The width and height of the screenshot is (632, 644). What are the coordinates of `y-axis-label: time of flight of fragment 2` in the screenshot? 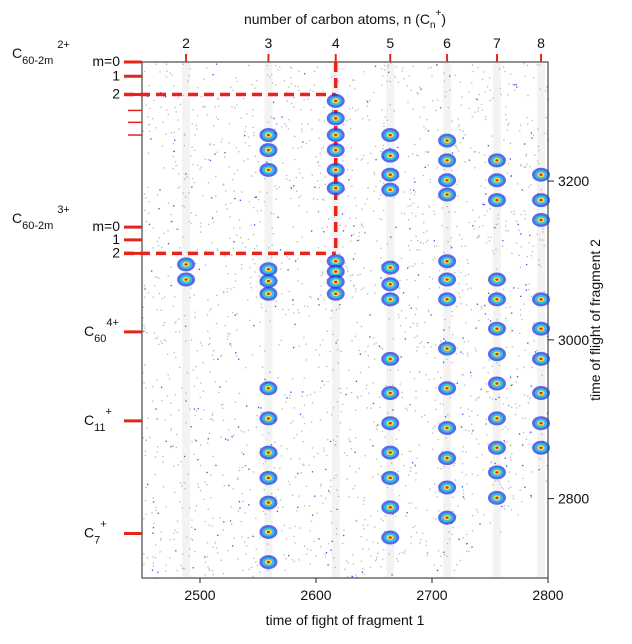 It's located at (595, 320).